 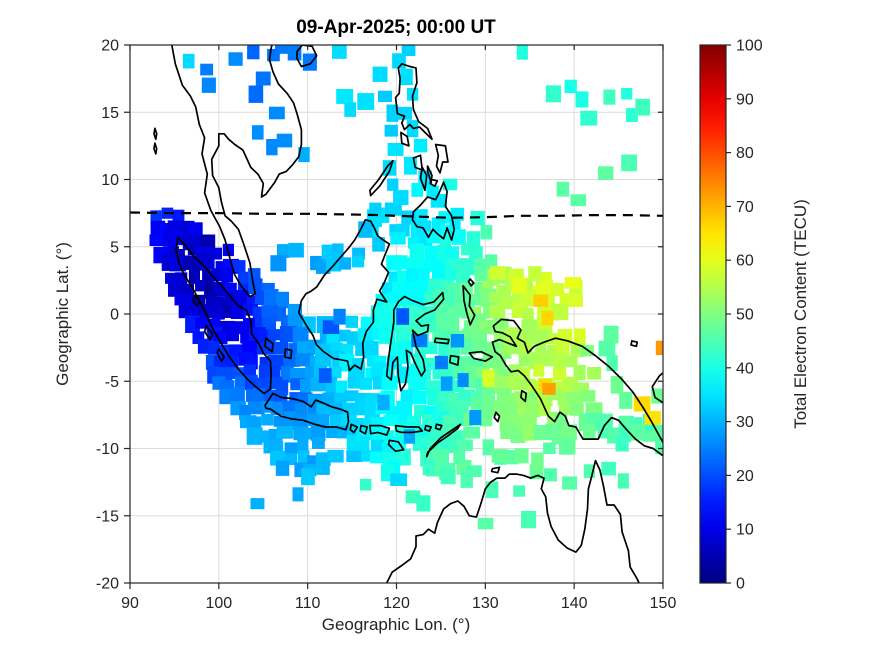 What do you see at coordinates (110, 180) in the screenshot?
I see `y-tick-label: 10` at bounding box center [110, 180].